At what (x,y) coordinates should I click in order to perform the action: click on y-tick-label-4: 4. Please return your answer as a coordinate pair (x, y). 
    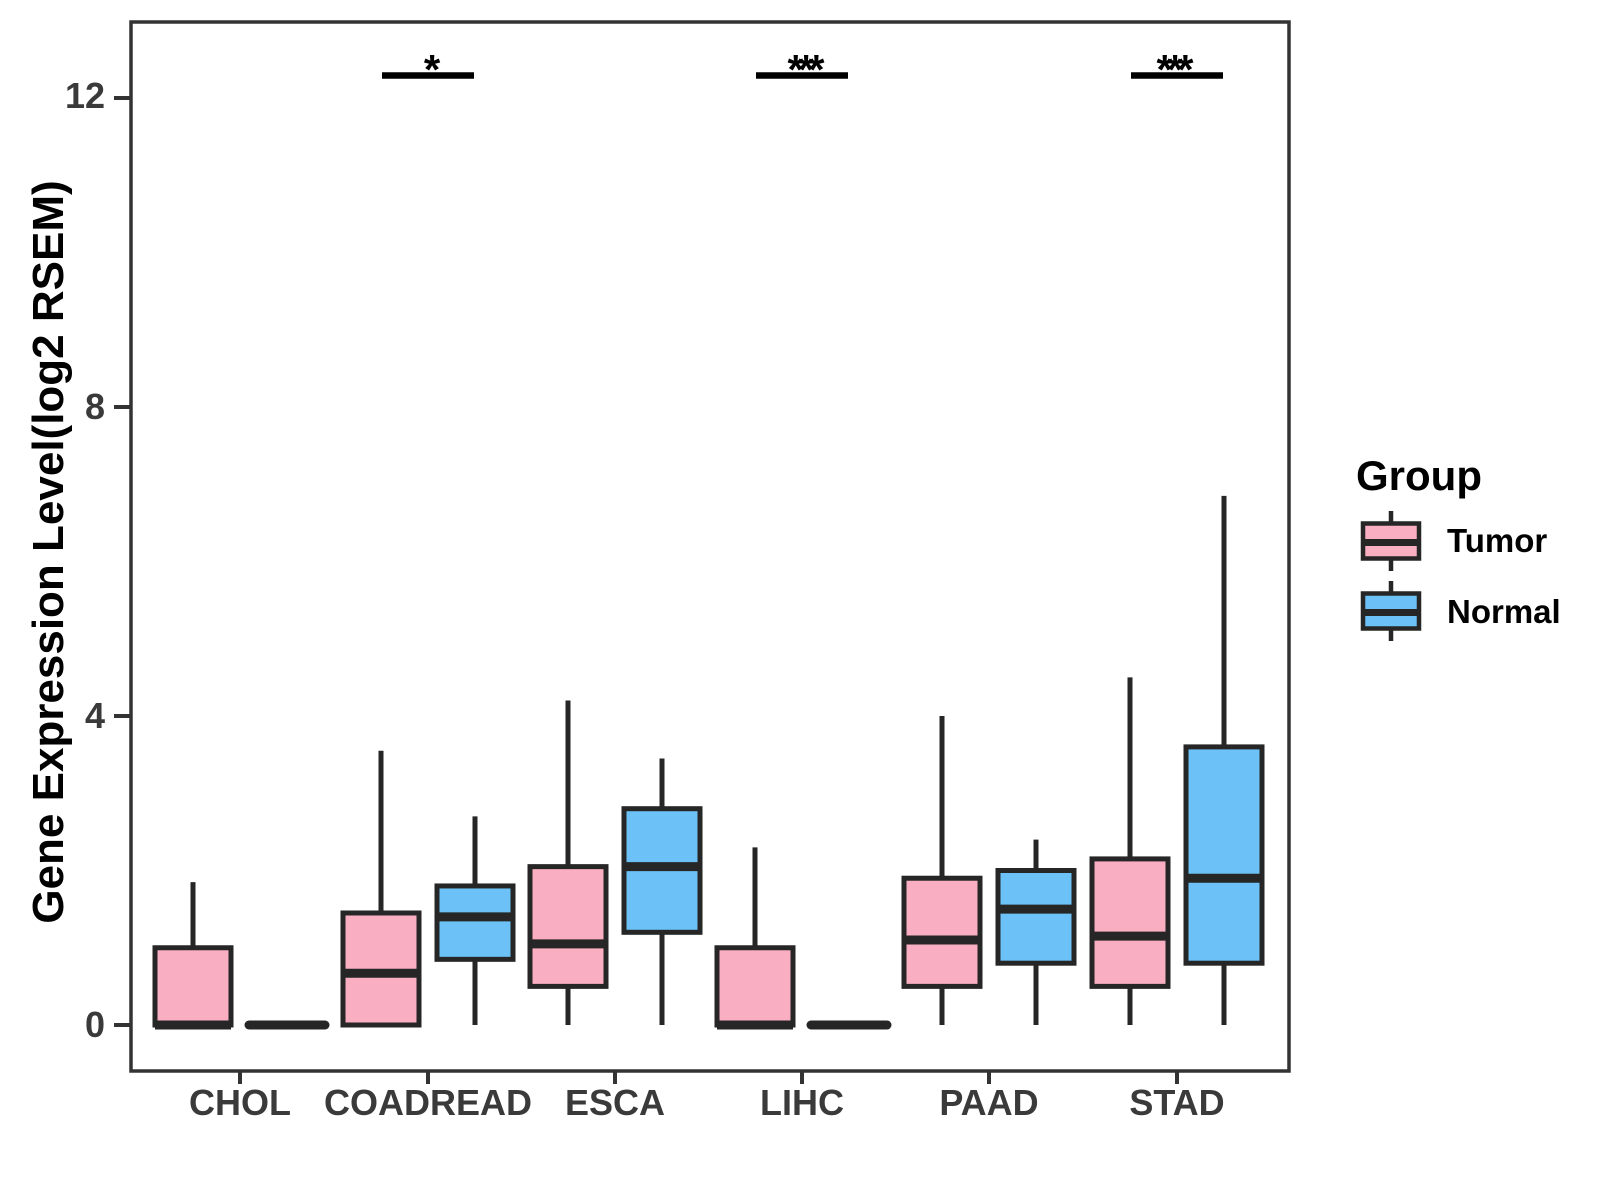
    Looking at the image, I should click on (94, 715).